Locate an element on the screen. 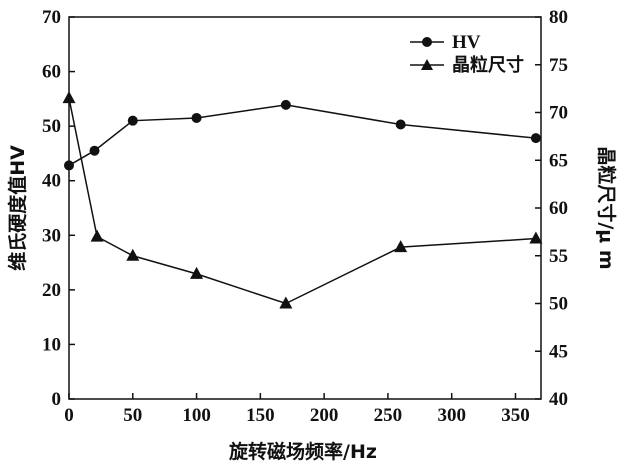 The width and height of the screenshot is (625, 469). right-y-tick-label: 70 is located at coordinates (558, 113).